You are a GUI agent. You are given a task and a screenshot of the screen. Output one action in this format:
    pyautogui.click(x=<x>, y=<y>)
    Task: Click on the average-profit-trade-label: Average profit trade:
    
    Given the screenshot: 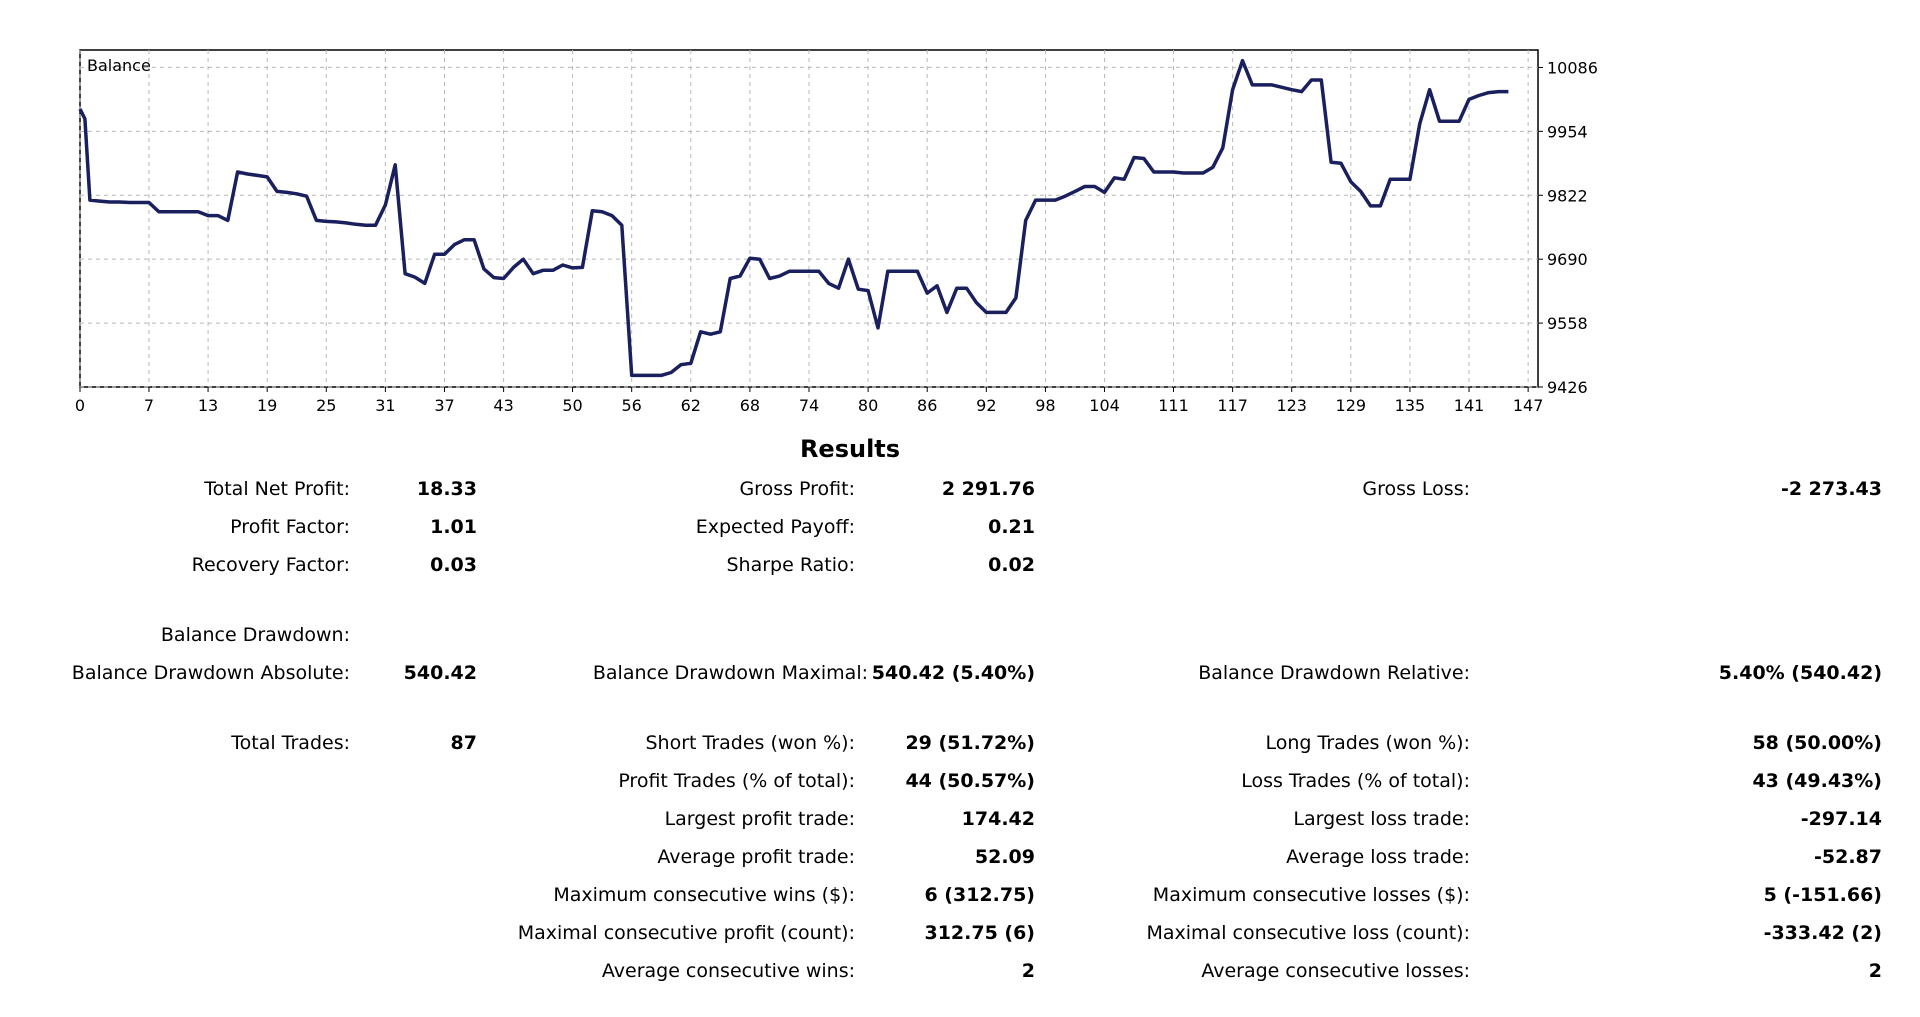 What is the action you would take?
    pyautogui.click(x=756, y=857)
    